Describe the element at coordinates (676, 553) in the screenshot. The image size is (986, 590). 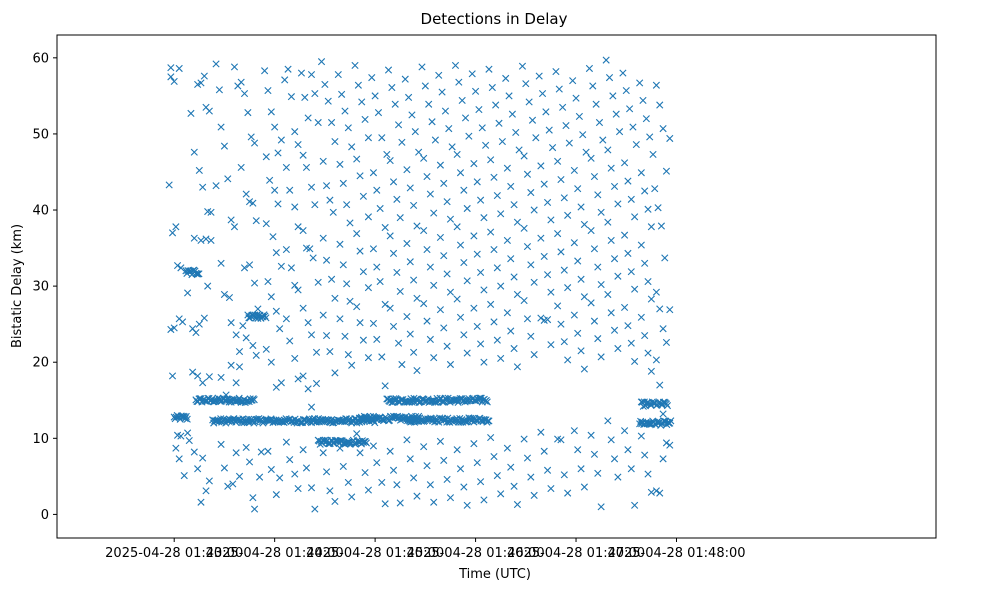
I see `x-tick-label: 2025-04-28 01:48:00` at that location.